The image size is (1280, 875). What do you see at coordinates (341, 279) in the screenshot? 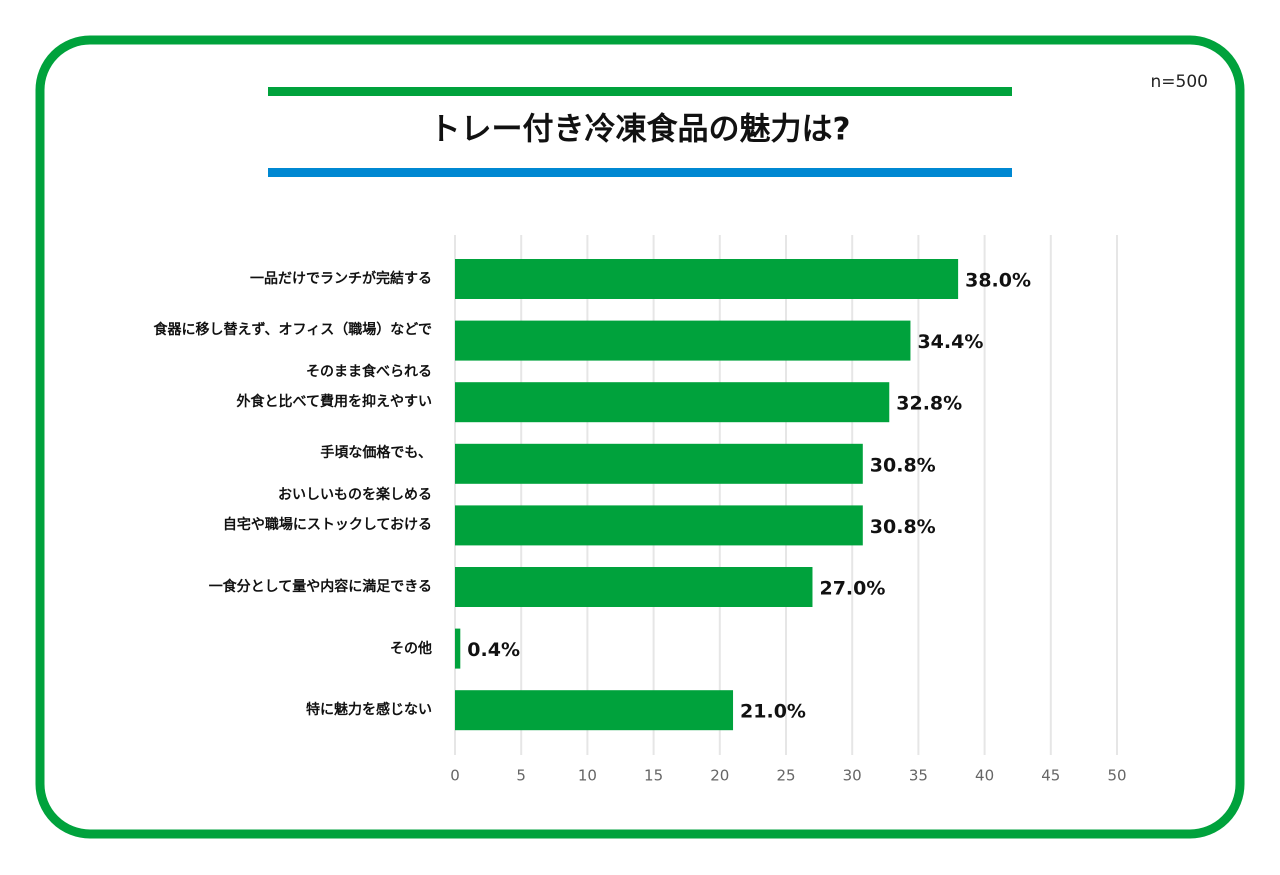
I see `category-label: 一品だけでランチが完結する` at bounding box center [341, 279].